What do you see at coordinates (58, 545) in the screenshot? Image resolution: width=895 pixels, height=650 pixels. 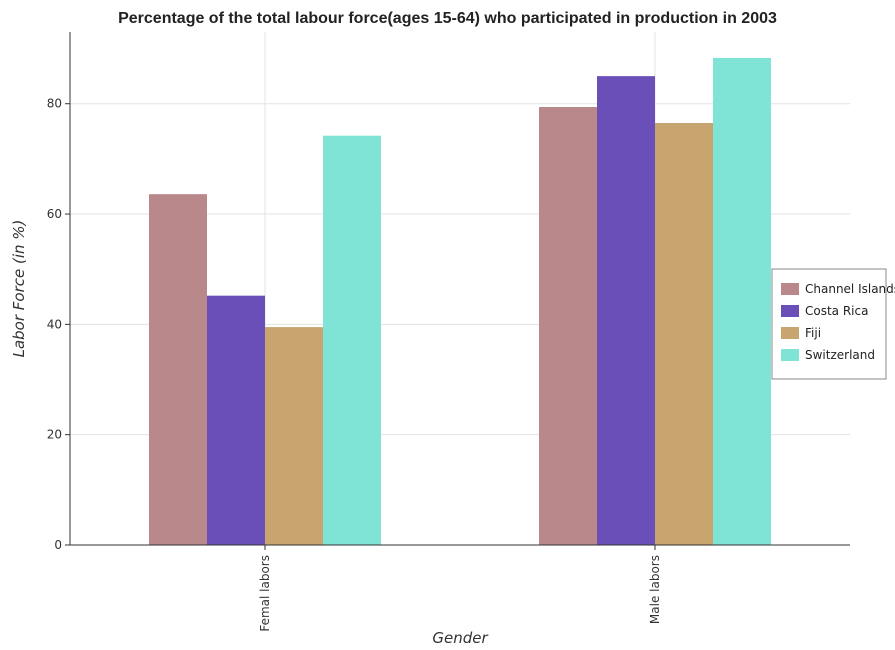 I see `y-tick-label: 0` at bounding box center [58, 545].